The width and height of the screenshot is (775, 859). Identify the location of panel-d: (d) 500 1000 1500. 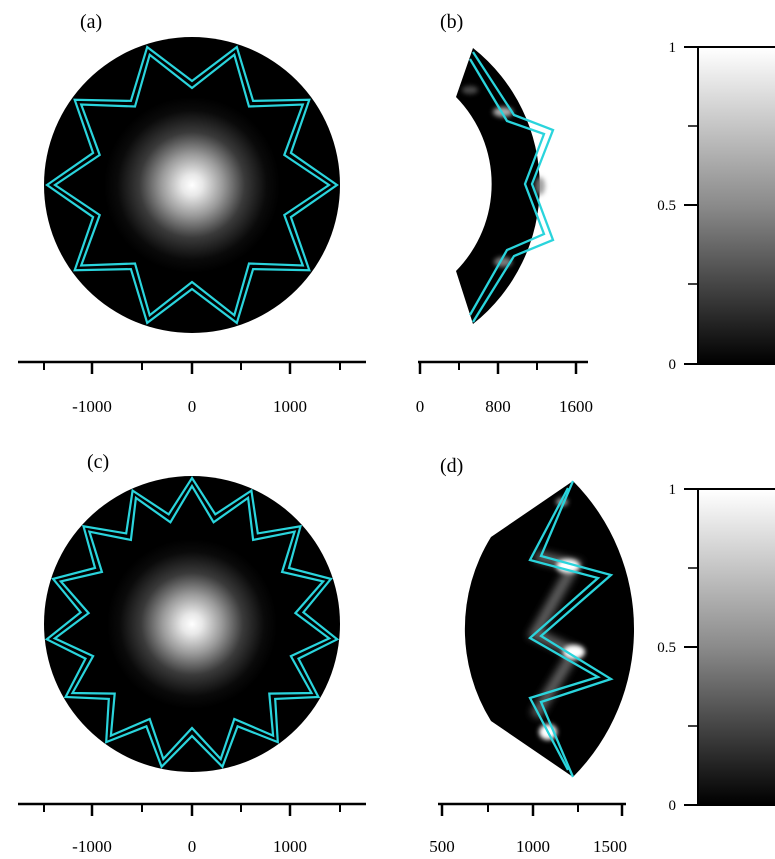
(532, 655).